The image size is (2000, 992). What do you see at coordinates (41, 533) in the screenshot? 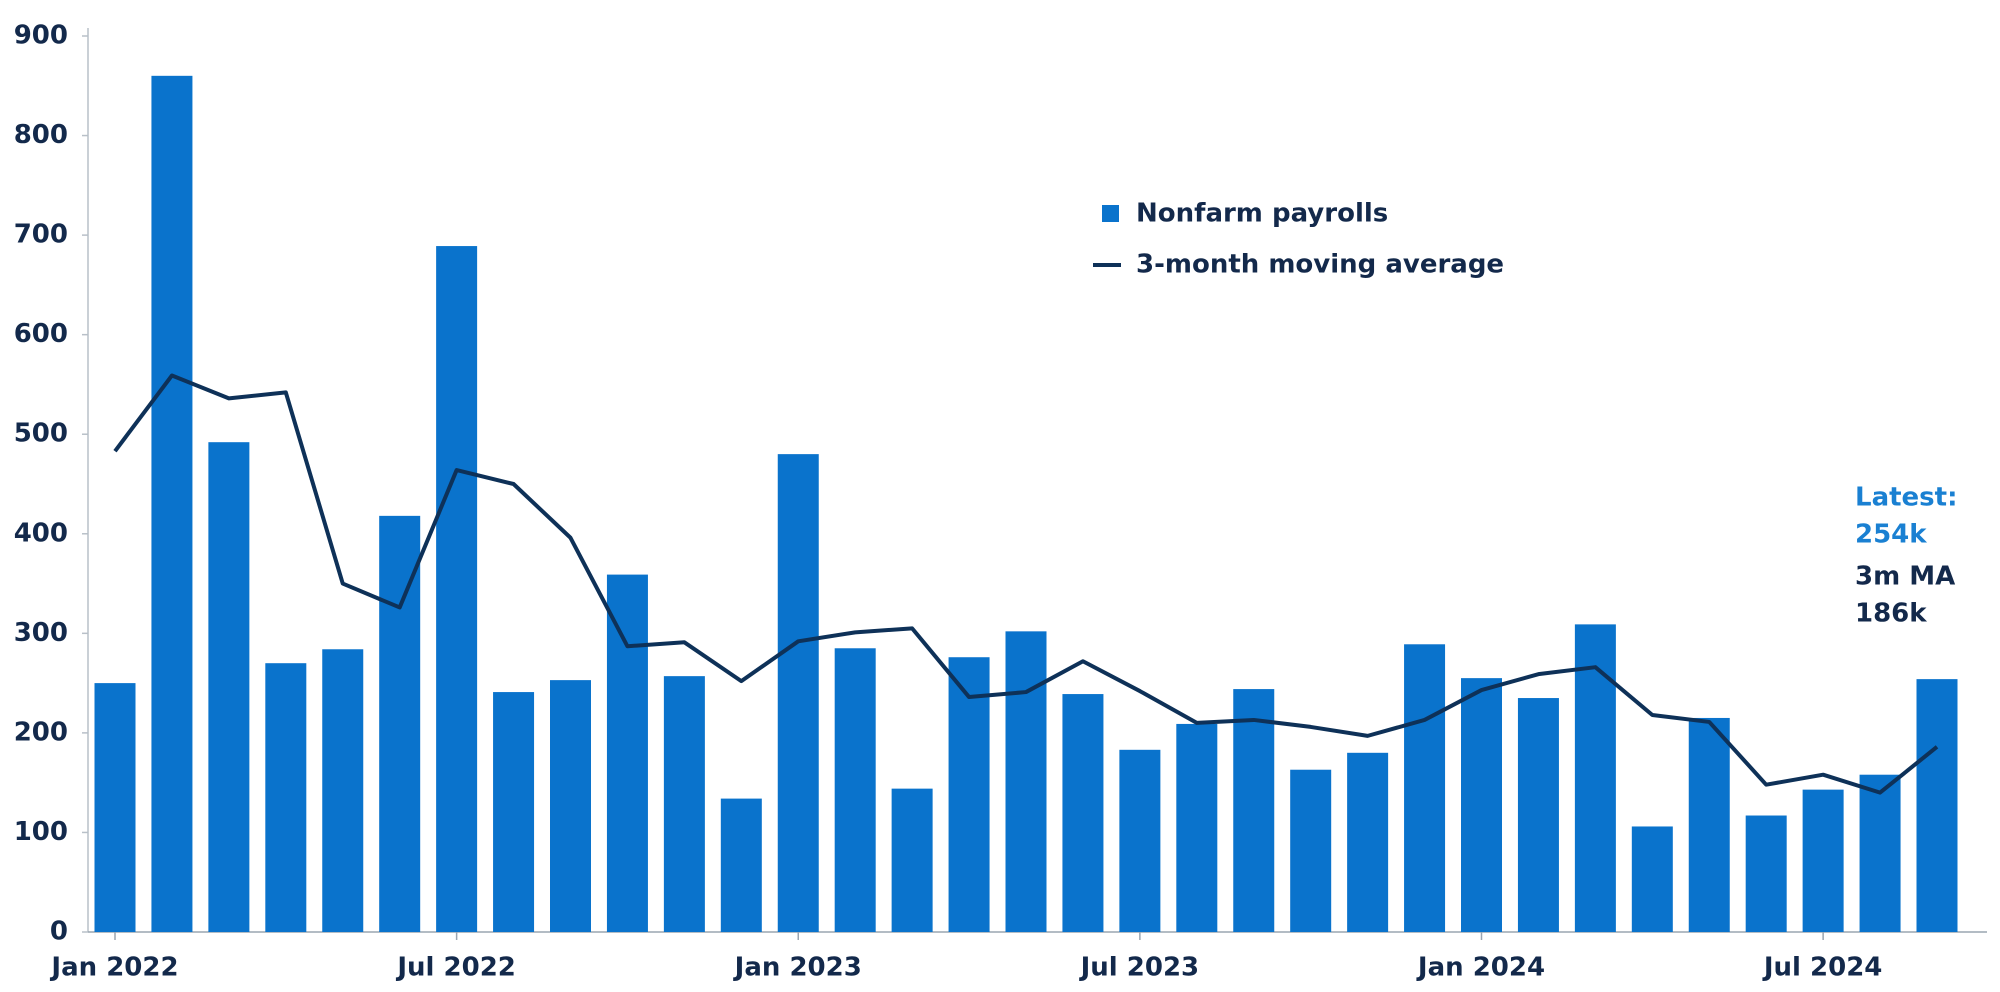
I see `y-tick-label: 400` at bounding box center [41, 533].